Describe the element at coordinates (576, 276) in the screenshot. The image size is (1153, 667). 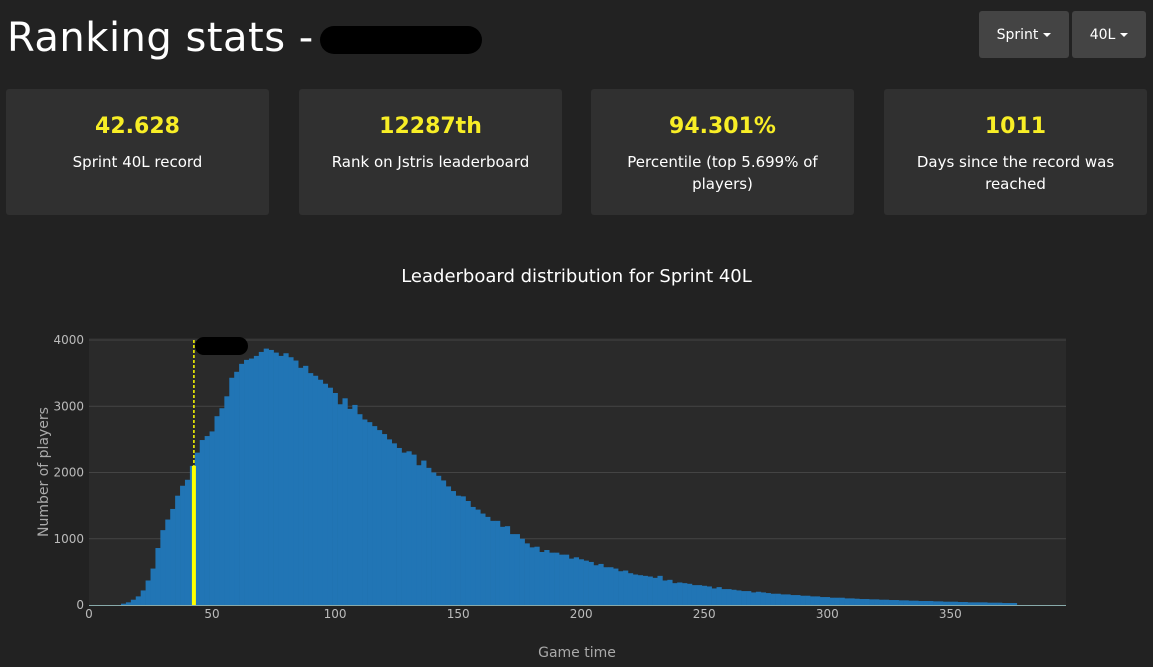
I see `chart-title: Leaderboard distribution for Sprint 40L` at that location.